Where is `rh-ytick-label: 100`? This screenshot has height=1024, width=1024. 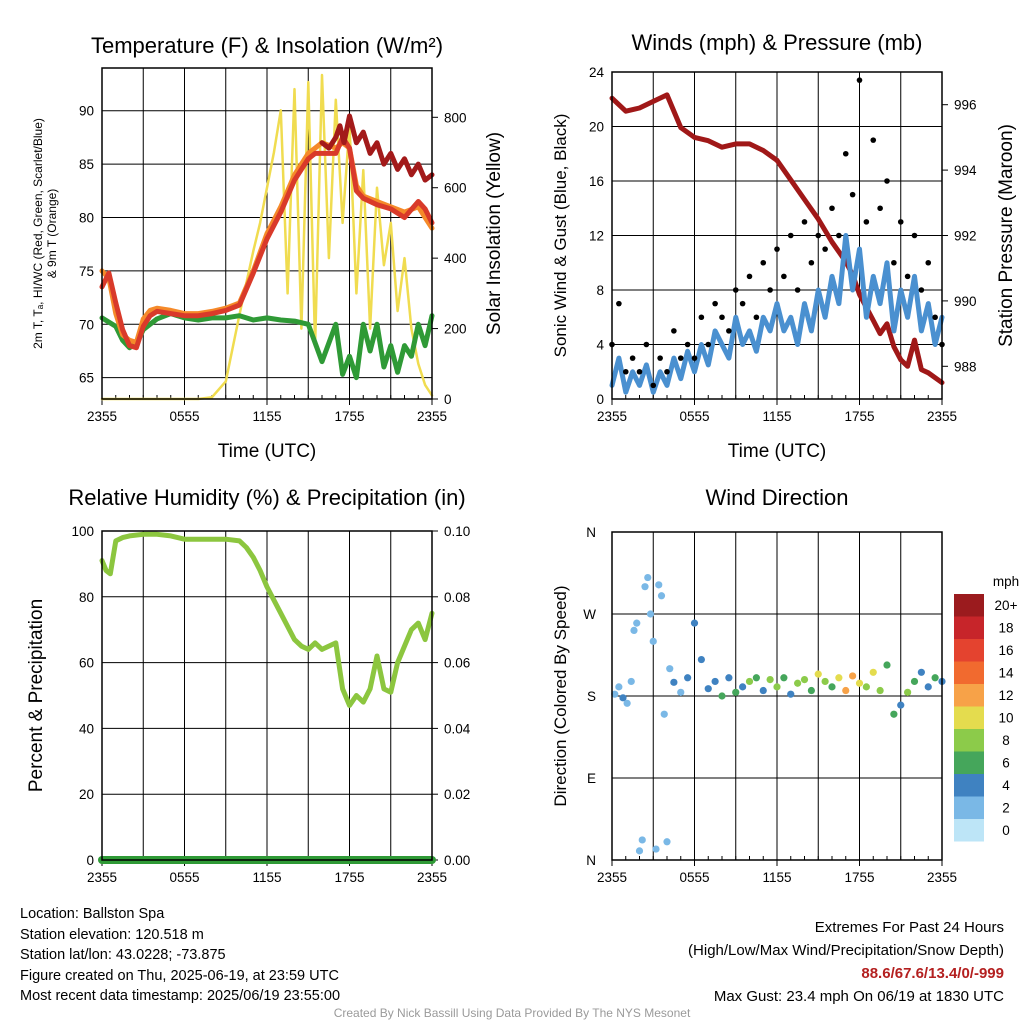
rh-ytick-label: 100 is located at coordinates (82, 531).